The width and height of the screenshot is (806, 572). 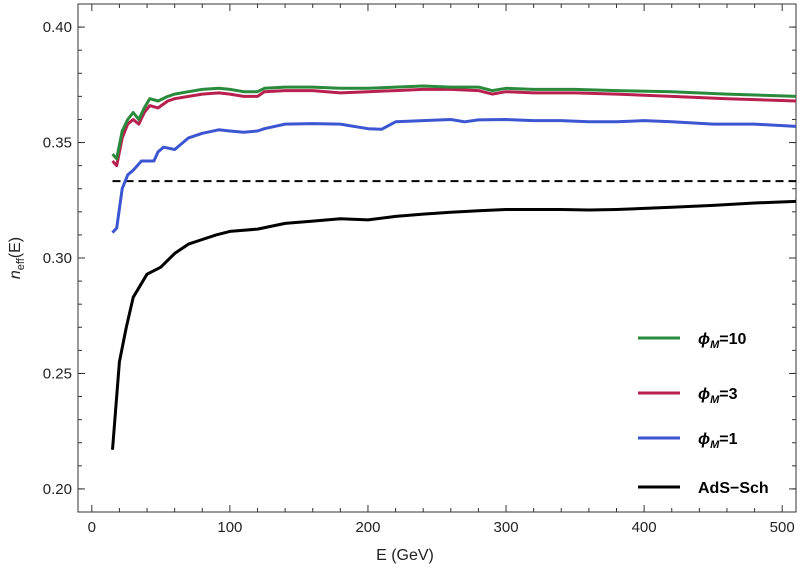 I want to click on x-tick-label: 0, so click(x=92, y=527).